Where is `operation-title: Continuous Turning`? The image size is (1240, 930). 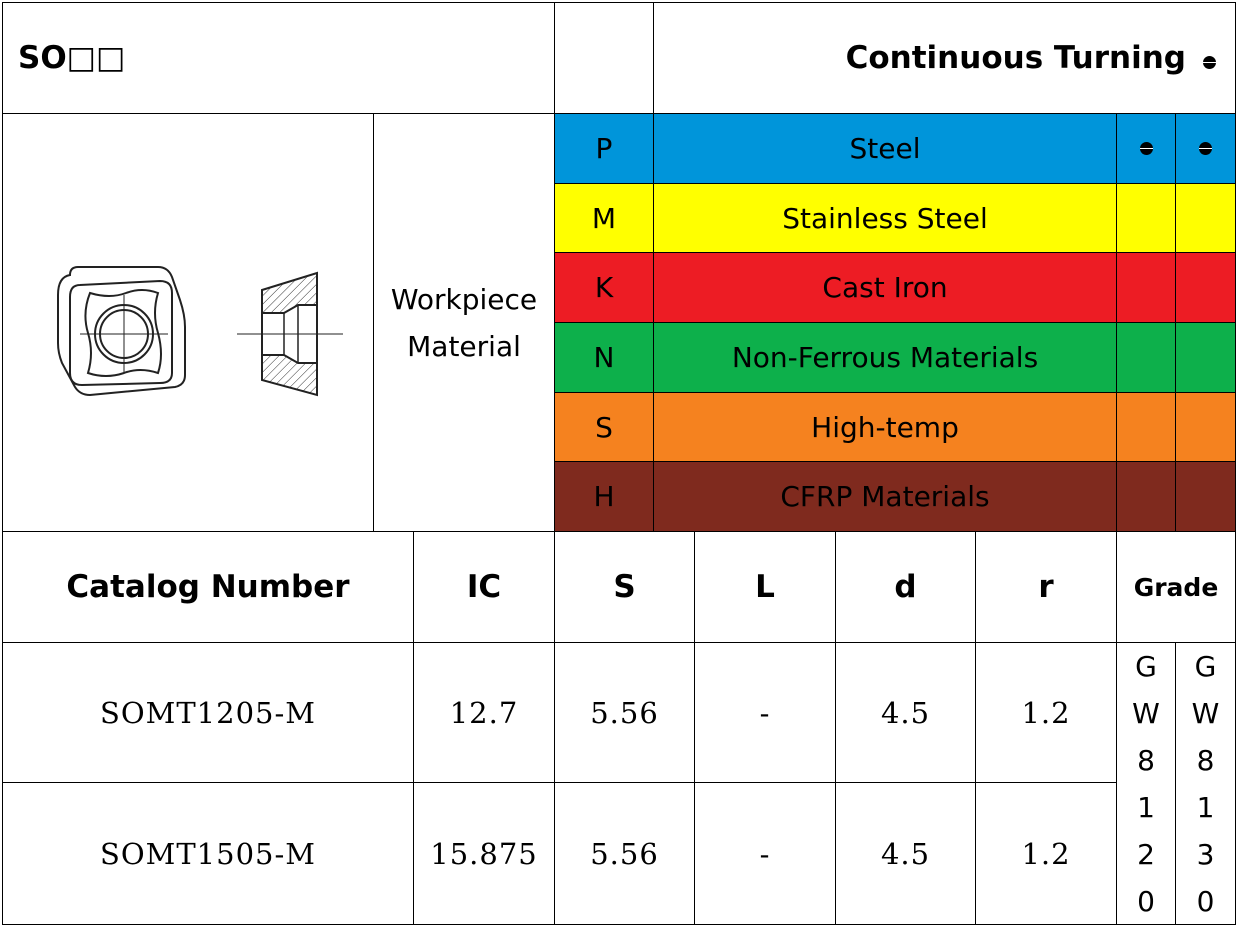
operation-title: Continuous Turning is located at coordinates (1015, 58).